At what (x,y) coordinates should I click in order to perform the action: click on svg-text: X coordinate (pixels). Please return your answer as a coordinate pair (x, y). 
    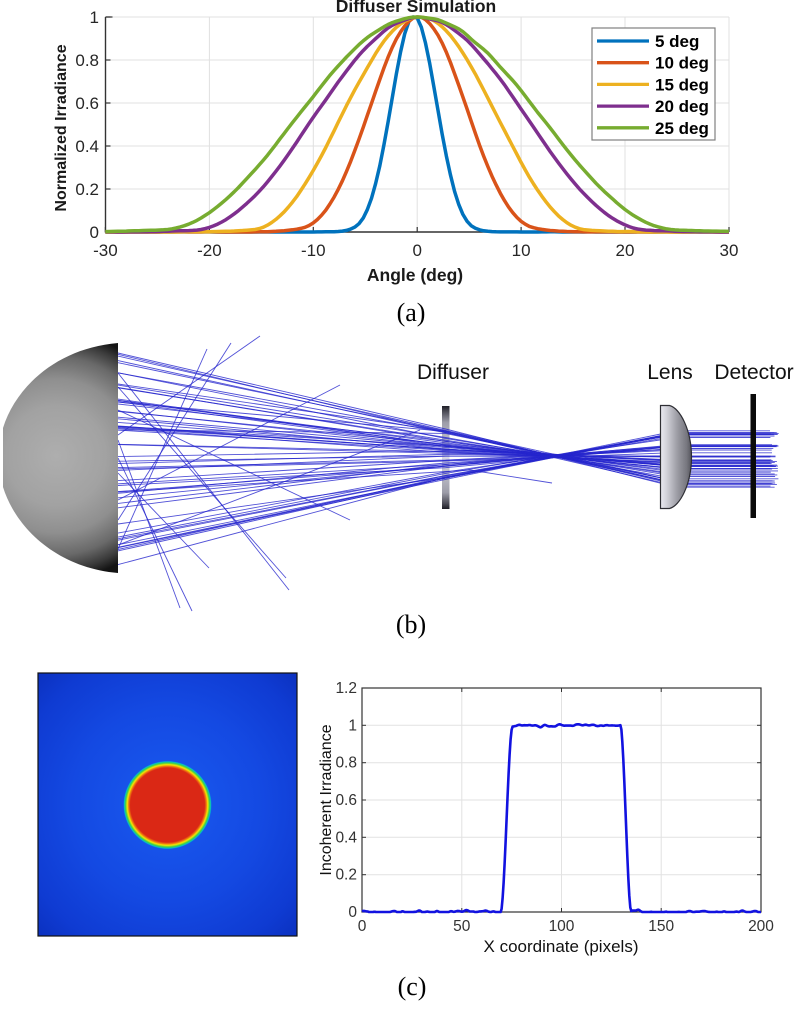
    Looking at the image, I should click on (561, 946).